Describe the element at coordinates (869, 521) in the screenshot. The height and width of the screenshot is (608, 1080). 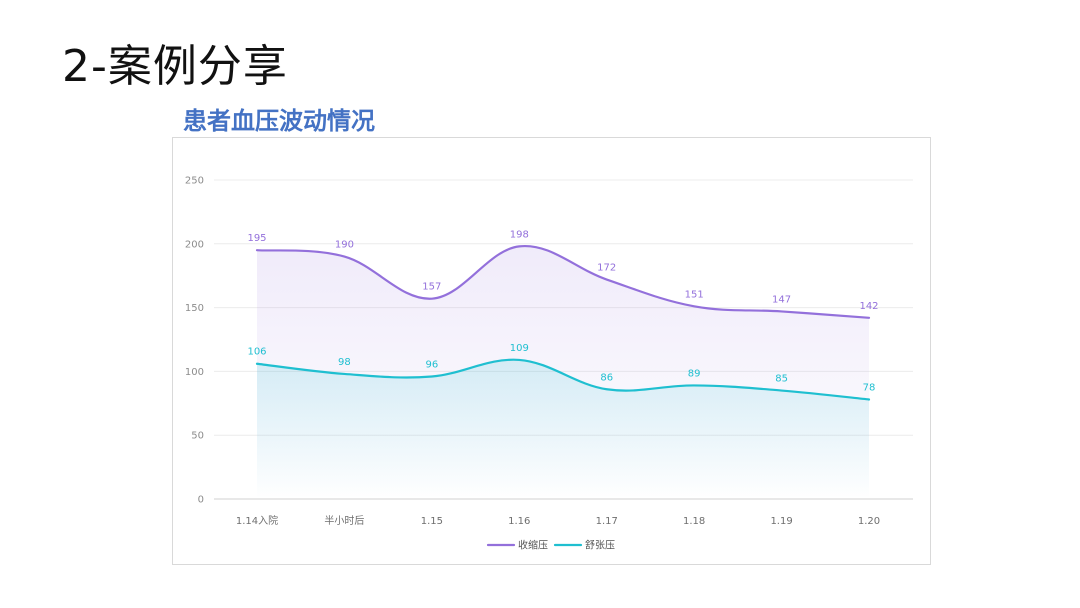
I see `x-tick-label: 1.20` at that location.